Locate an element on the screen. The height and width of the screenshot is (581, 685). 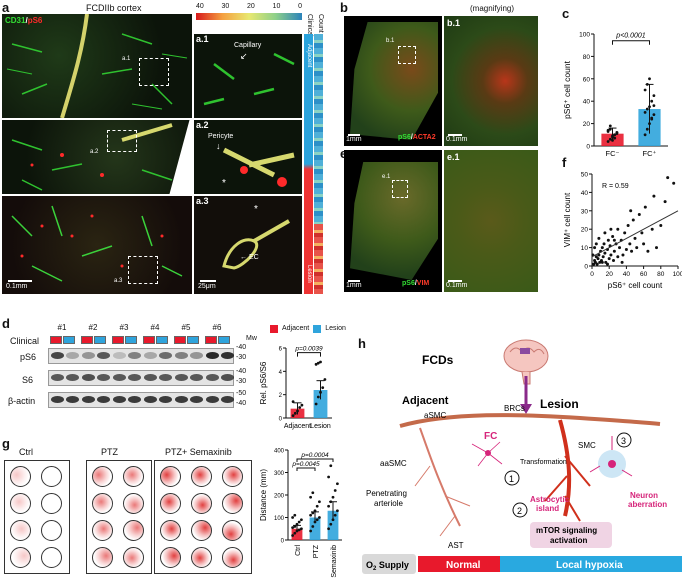
y-tick-label: 40 is located at coordinates (585, 193).